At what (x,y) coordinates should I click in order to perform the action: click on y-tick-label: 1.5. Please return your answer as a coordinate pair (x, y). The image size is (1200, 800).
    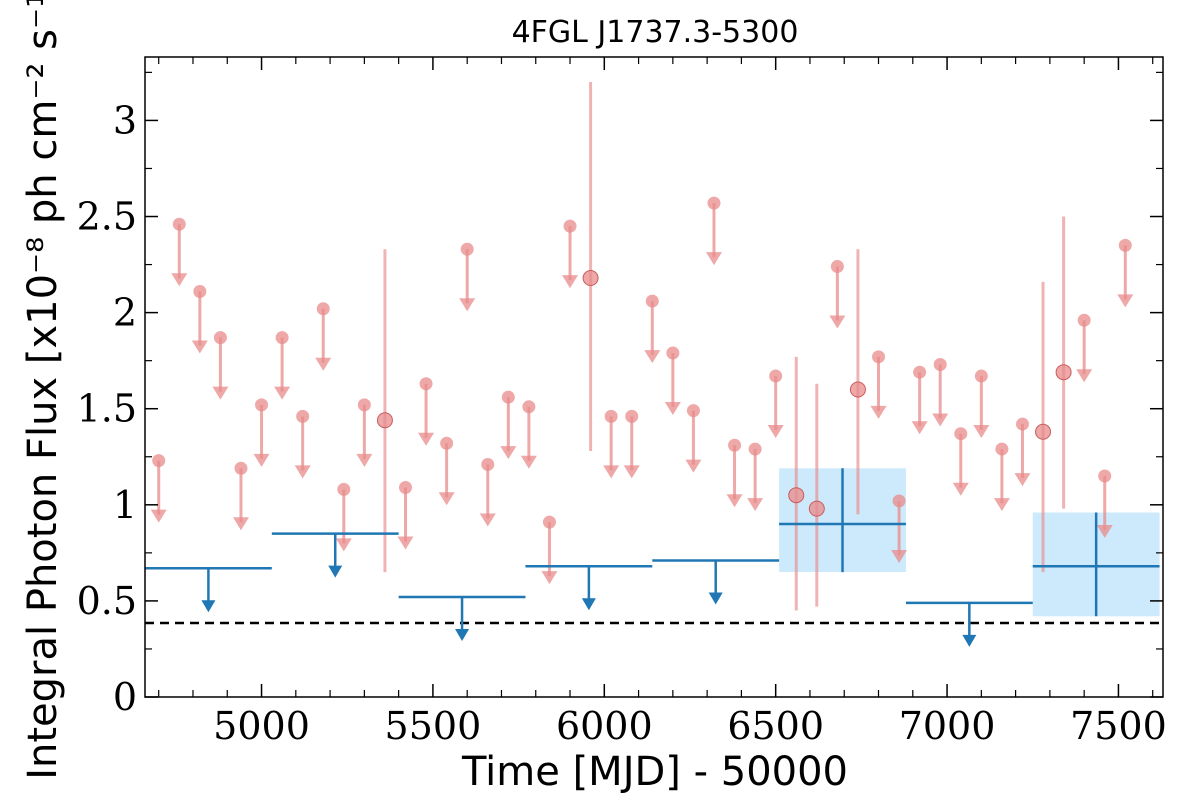
    Looking at the image, I should click on (107, 409).